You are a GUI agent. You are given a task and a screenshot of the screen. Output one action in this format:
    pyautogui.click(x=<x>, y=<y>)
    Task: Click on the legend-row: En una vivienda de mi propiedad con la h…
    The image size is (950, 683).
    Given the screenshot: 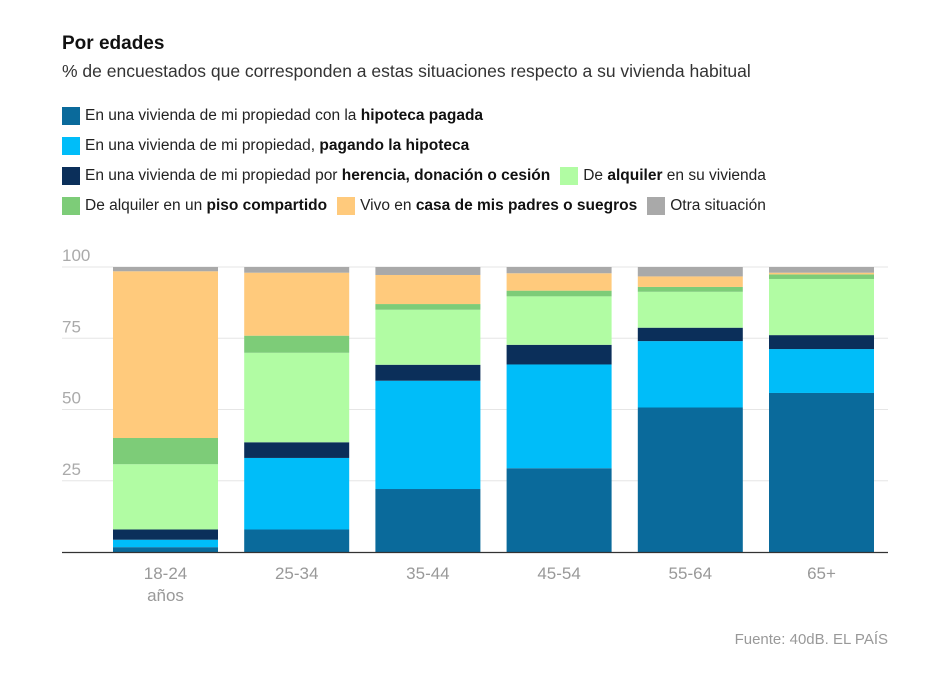 What is the action you would take?
    pyautogui.click(x=477, y=116)
    